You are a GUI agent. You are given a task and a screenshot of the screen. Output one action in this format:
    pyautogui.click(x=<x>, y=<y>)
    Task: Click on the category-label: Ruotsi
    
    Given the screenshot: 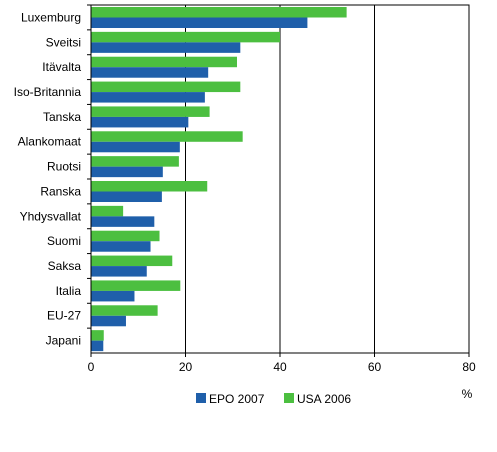 What is the action you would take?
    pyautogui.click(x=64, y=167)
    